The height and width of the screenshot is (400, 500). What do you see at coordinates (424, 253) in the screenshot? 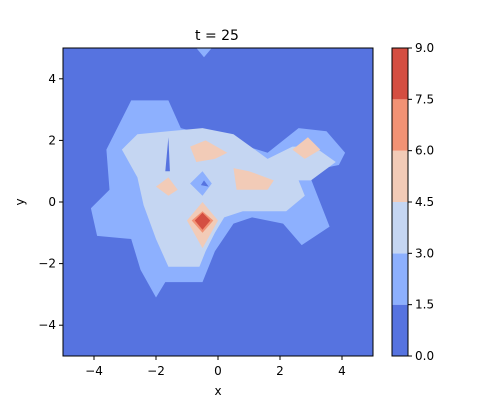
I see `colorbar-tick-label: 3.0` at bounding box center [424, 253].